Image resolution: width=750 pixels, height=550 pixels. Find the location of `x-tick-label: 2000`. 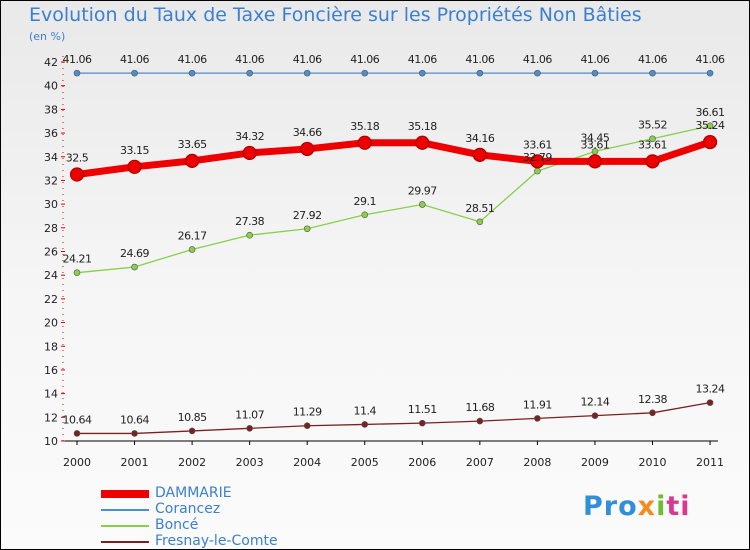

x-tick-label: 2000 is located at coordinates (77, 462).